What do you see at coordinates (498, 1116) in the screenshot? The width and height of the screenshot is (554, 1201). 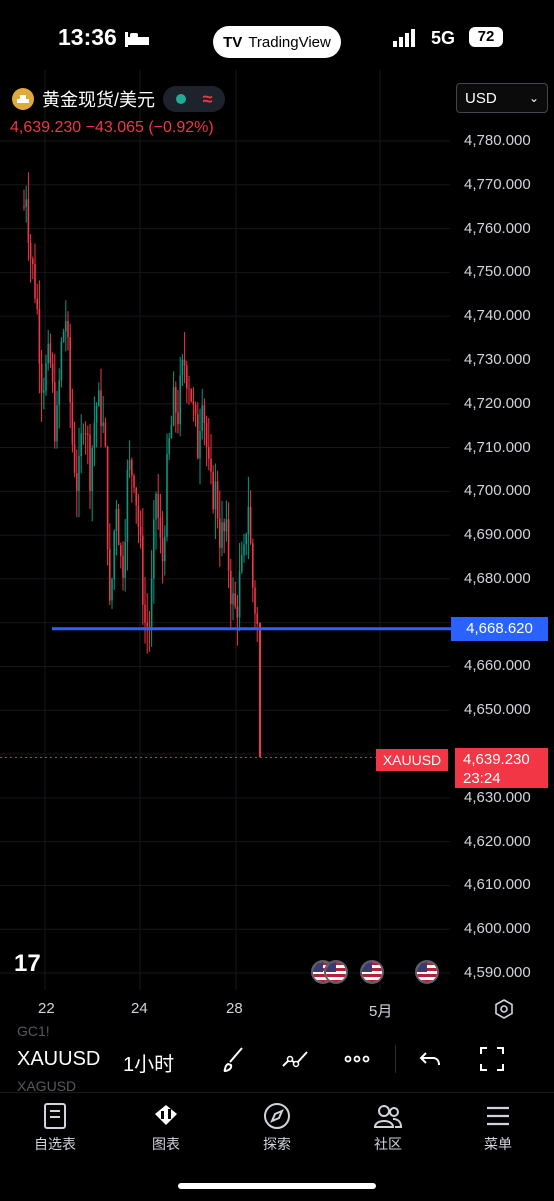 I see `menu-icon` at bounding box center [498, 1116].